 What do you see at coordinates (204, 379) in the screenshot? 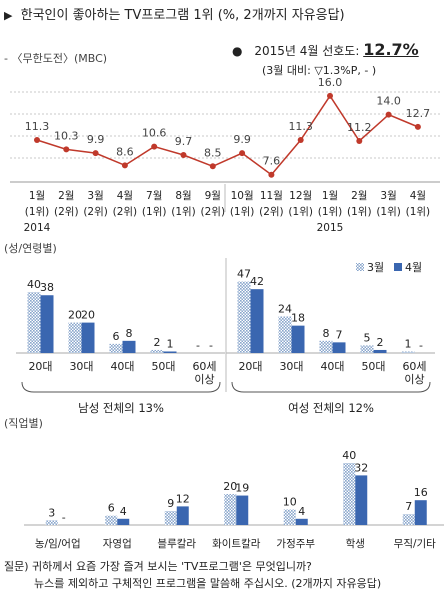
I see `bar-tick-label: 이상` at bounding box center [204, 379].